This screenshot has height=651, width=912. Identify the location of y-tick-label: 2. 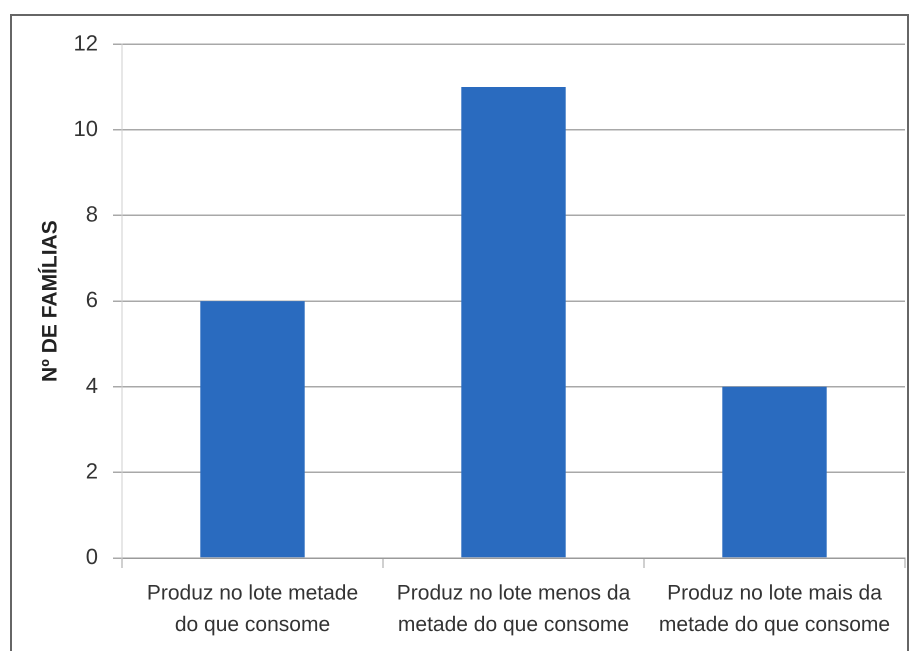
(92, 471).